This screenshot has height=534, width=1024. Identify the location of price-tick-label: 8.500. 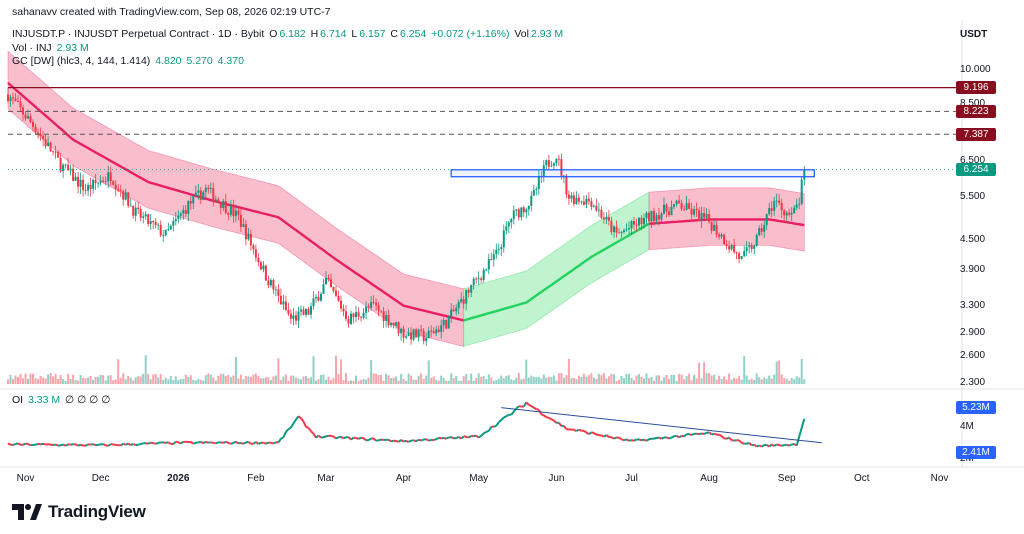
(973, 104).